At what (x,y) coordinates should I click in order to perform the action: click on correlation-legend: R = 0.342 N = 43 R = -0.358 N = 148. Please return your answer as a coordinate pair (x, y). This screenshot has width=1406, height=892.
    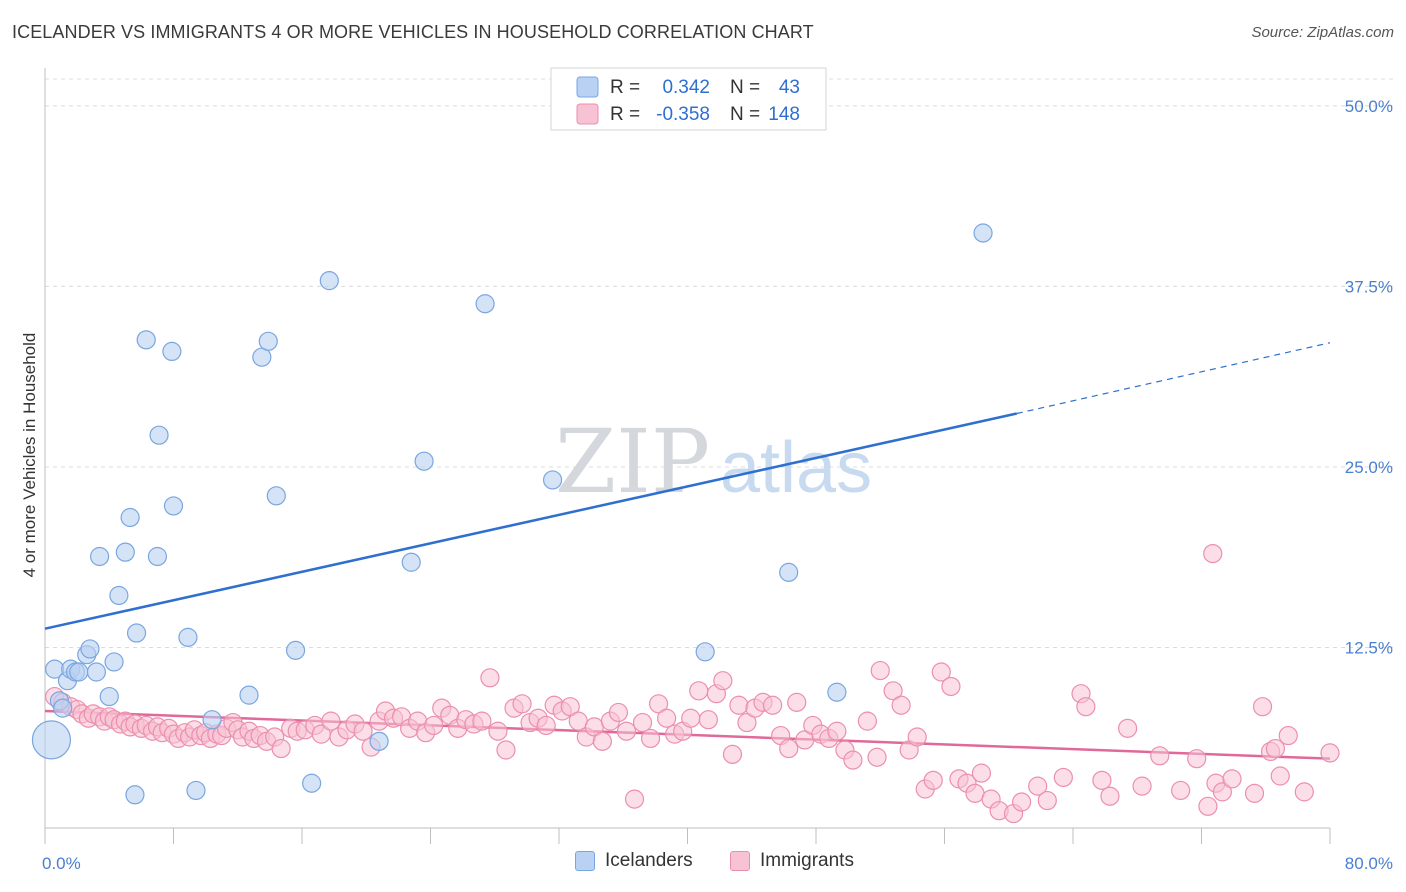
    Looking at the image, I should click on (688, 99).